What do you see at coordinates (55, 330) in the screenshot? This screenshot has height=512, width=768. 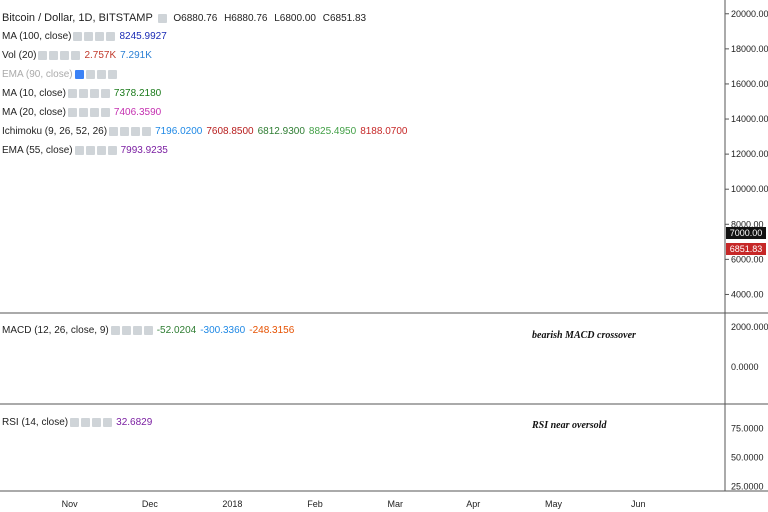 I see `indicator-label: MACD (12, 26, close, 9)` at bounding box center [55, 330].